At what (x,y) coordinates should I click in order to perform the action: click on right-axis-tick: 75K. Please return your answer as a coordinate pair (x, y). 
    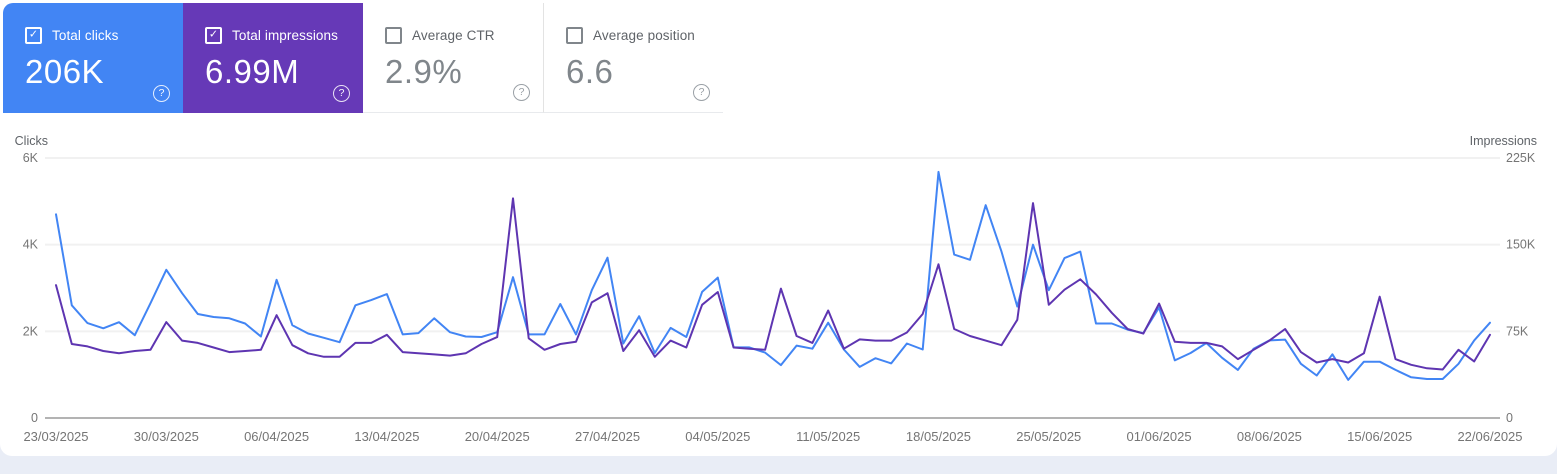
    Looking at the image, I should click on (1517, 331).